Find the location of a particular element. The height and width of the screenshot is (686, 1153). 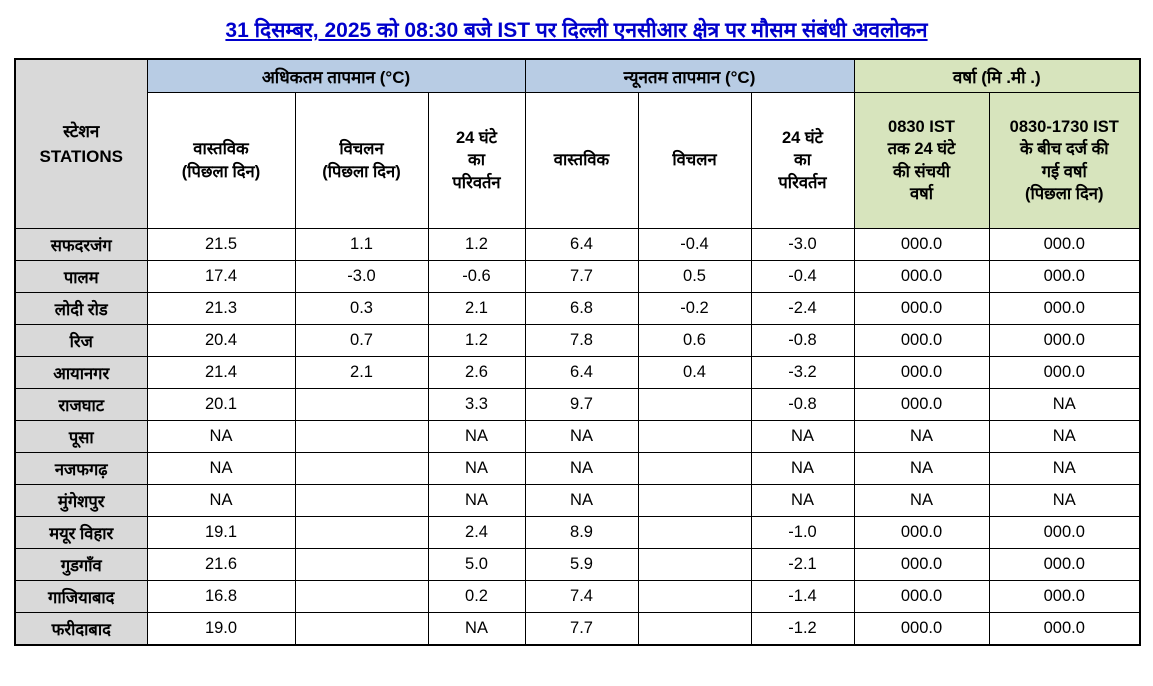

min-actual-cell: 6.4 is located at coordinates (581, 244).